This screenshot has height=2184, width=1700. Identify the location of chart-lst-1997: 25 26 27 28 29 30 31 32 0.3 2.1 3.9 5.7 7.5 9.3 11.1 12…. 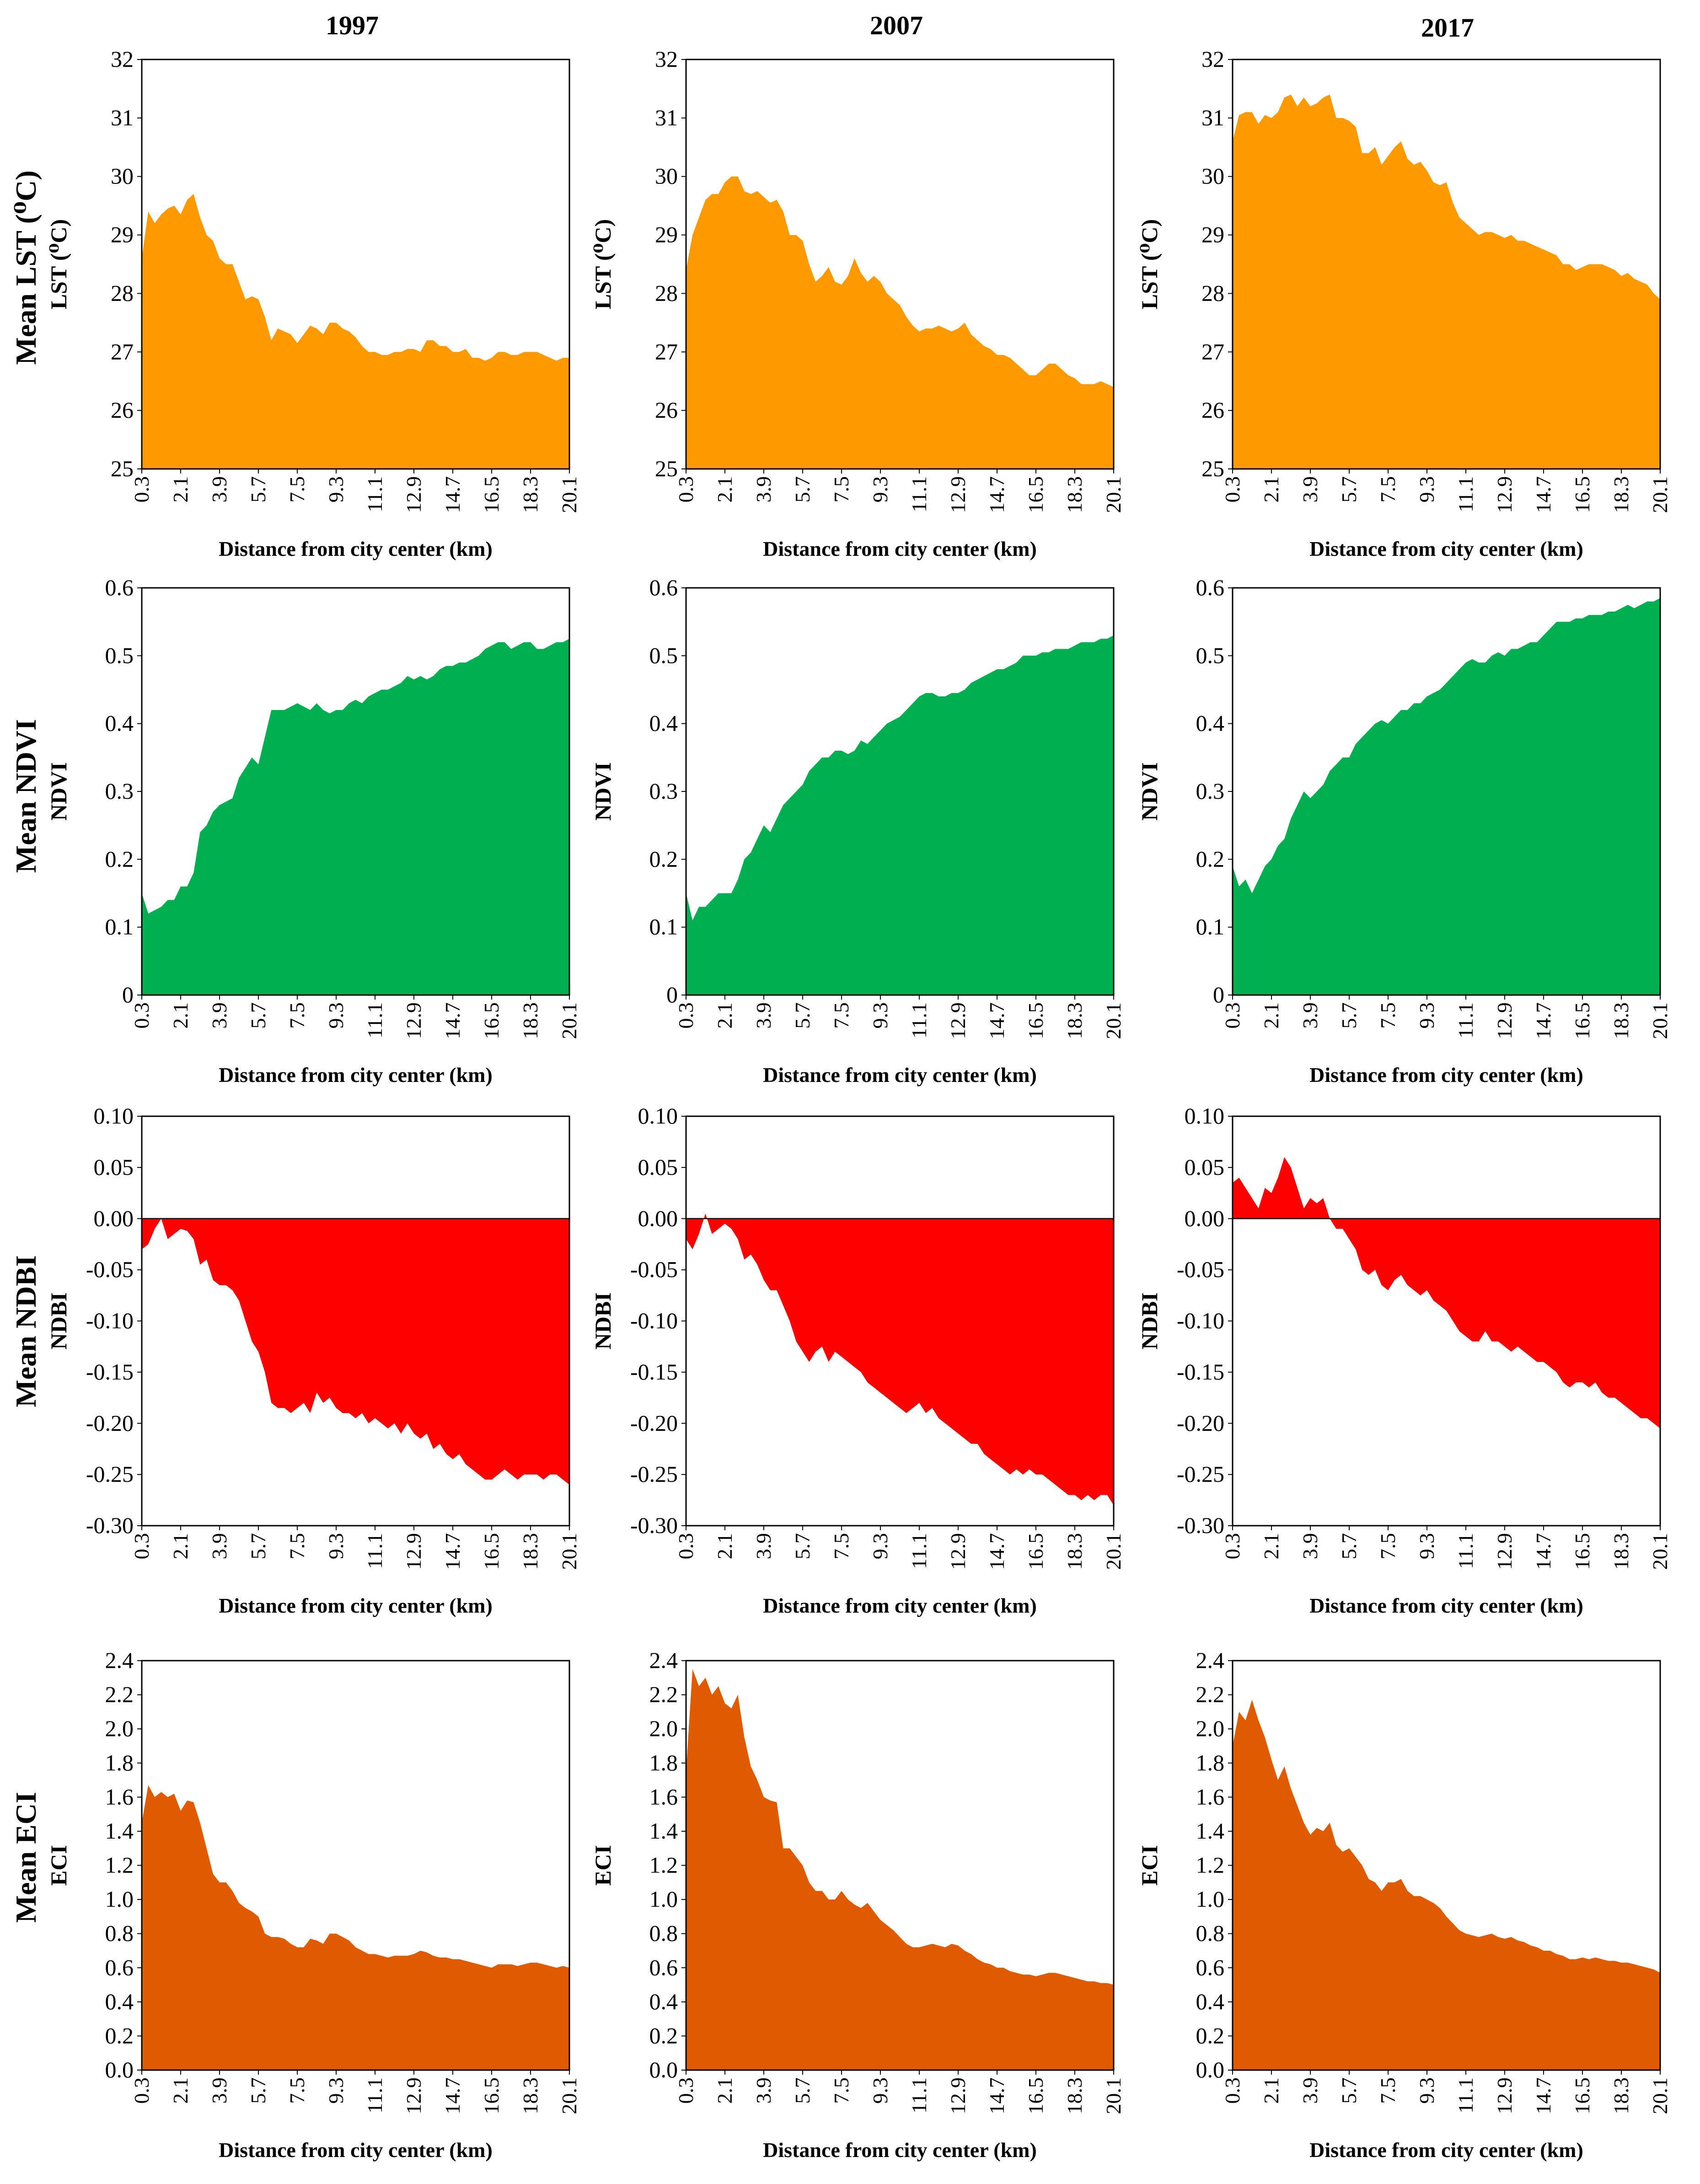
(313, 303).